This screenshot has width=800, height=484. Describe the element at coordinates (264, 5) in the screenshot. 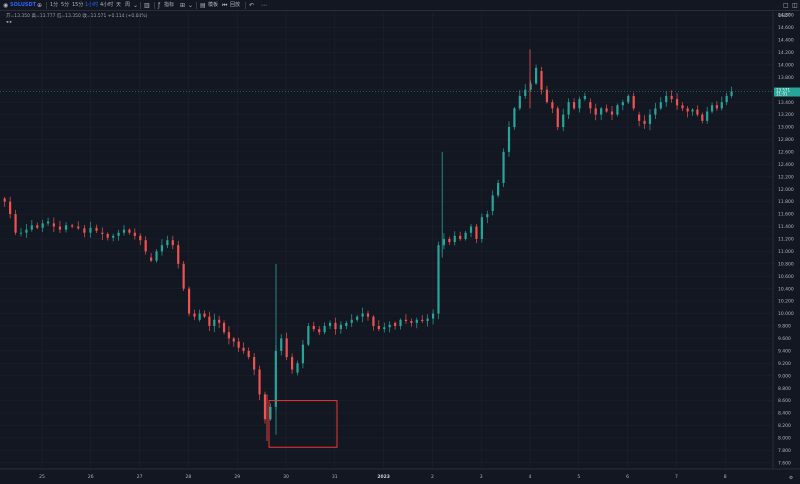

I see `more-icon: ⋯` at that location.